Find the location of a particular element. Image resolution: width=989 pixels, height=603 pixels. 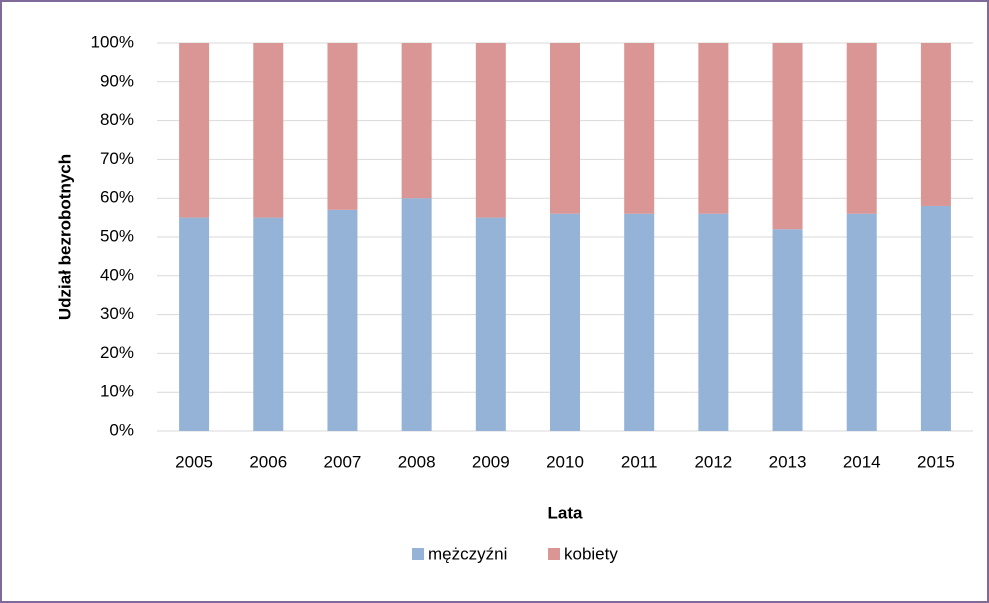

x-tick-label: 2008 is located at coordinates (417, 461).